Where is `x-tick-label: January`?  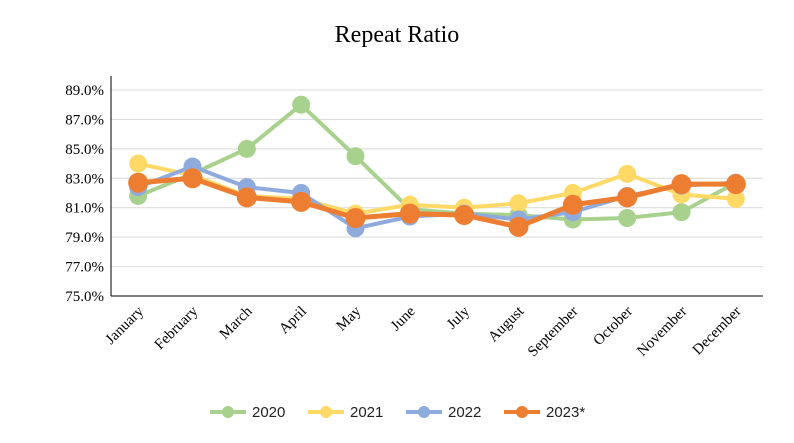
x-tick-label: January is located at coordinates (125, 325).